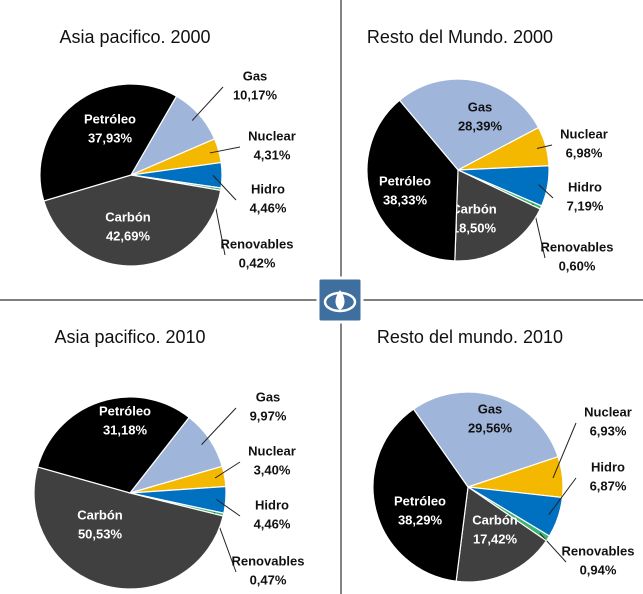  I want to click on chart-title: Resto del mundo. 2010, so click(470, 337).